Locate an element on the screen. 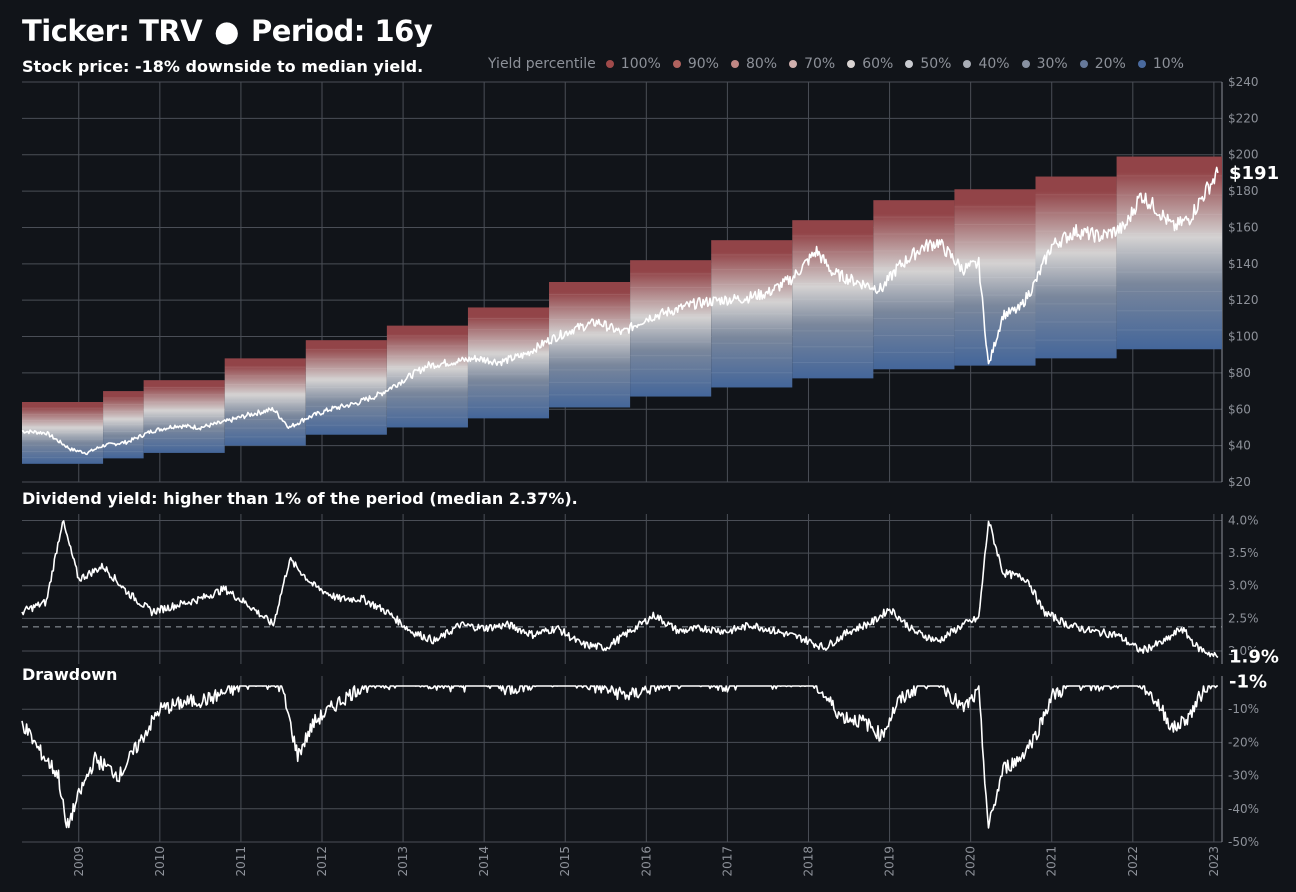 The width and height of the screenshot is (1296, 892). yield-y-tick-label: 3.0% is located at coordinates (1243, 586).